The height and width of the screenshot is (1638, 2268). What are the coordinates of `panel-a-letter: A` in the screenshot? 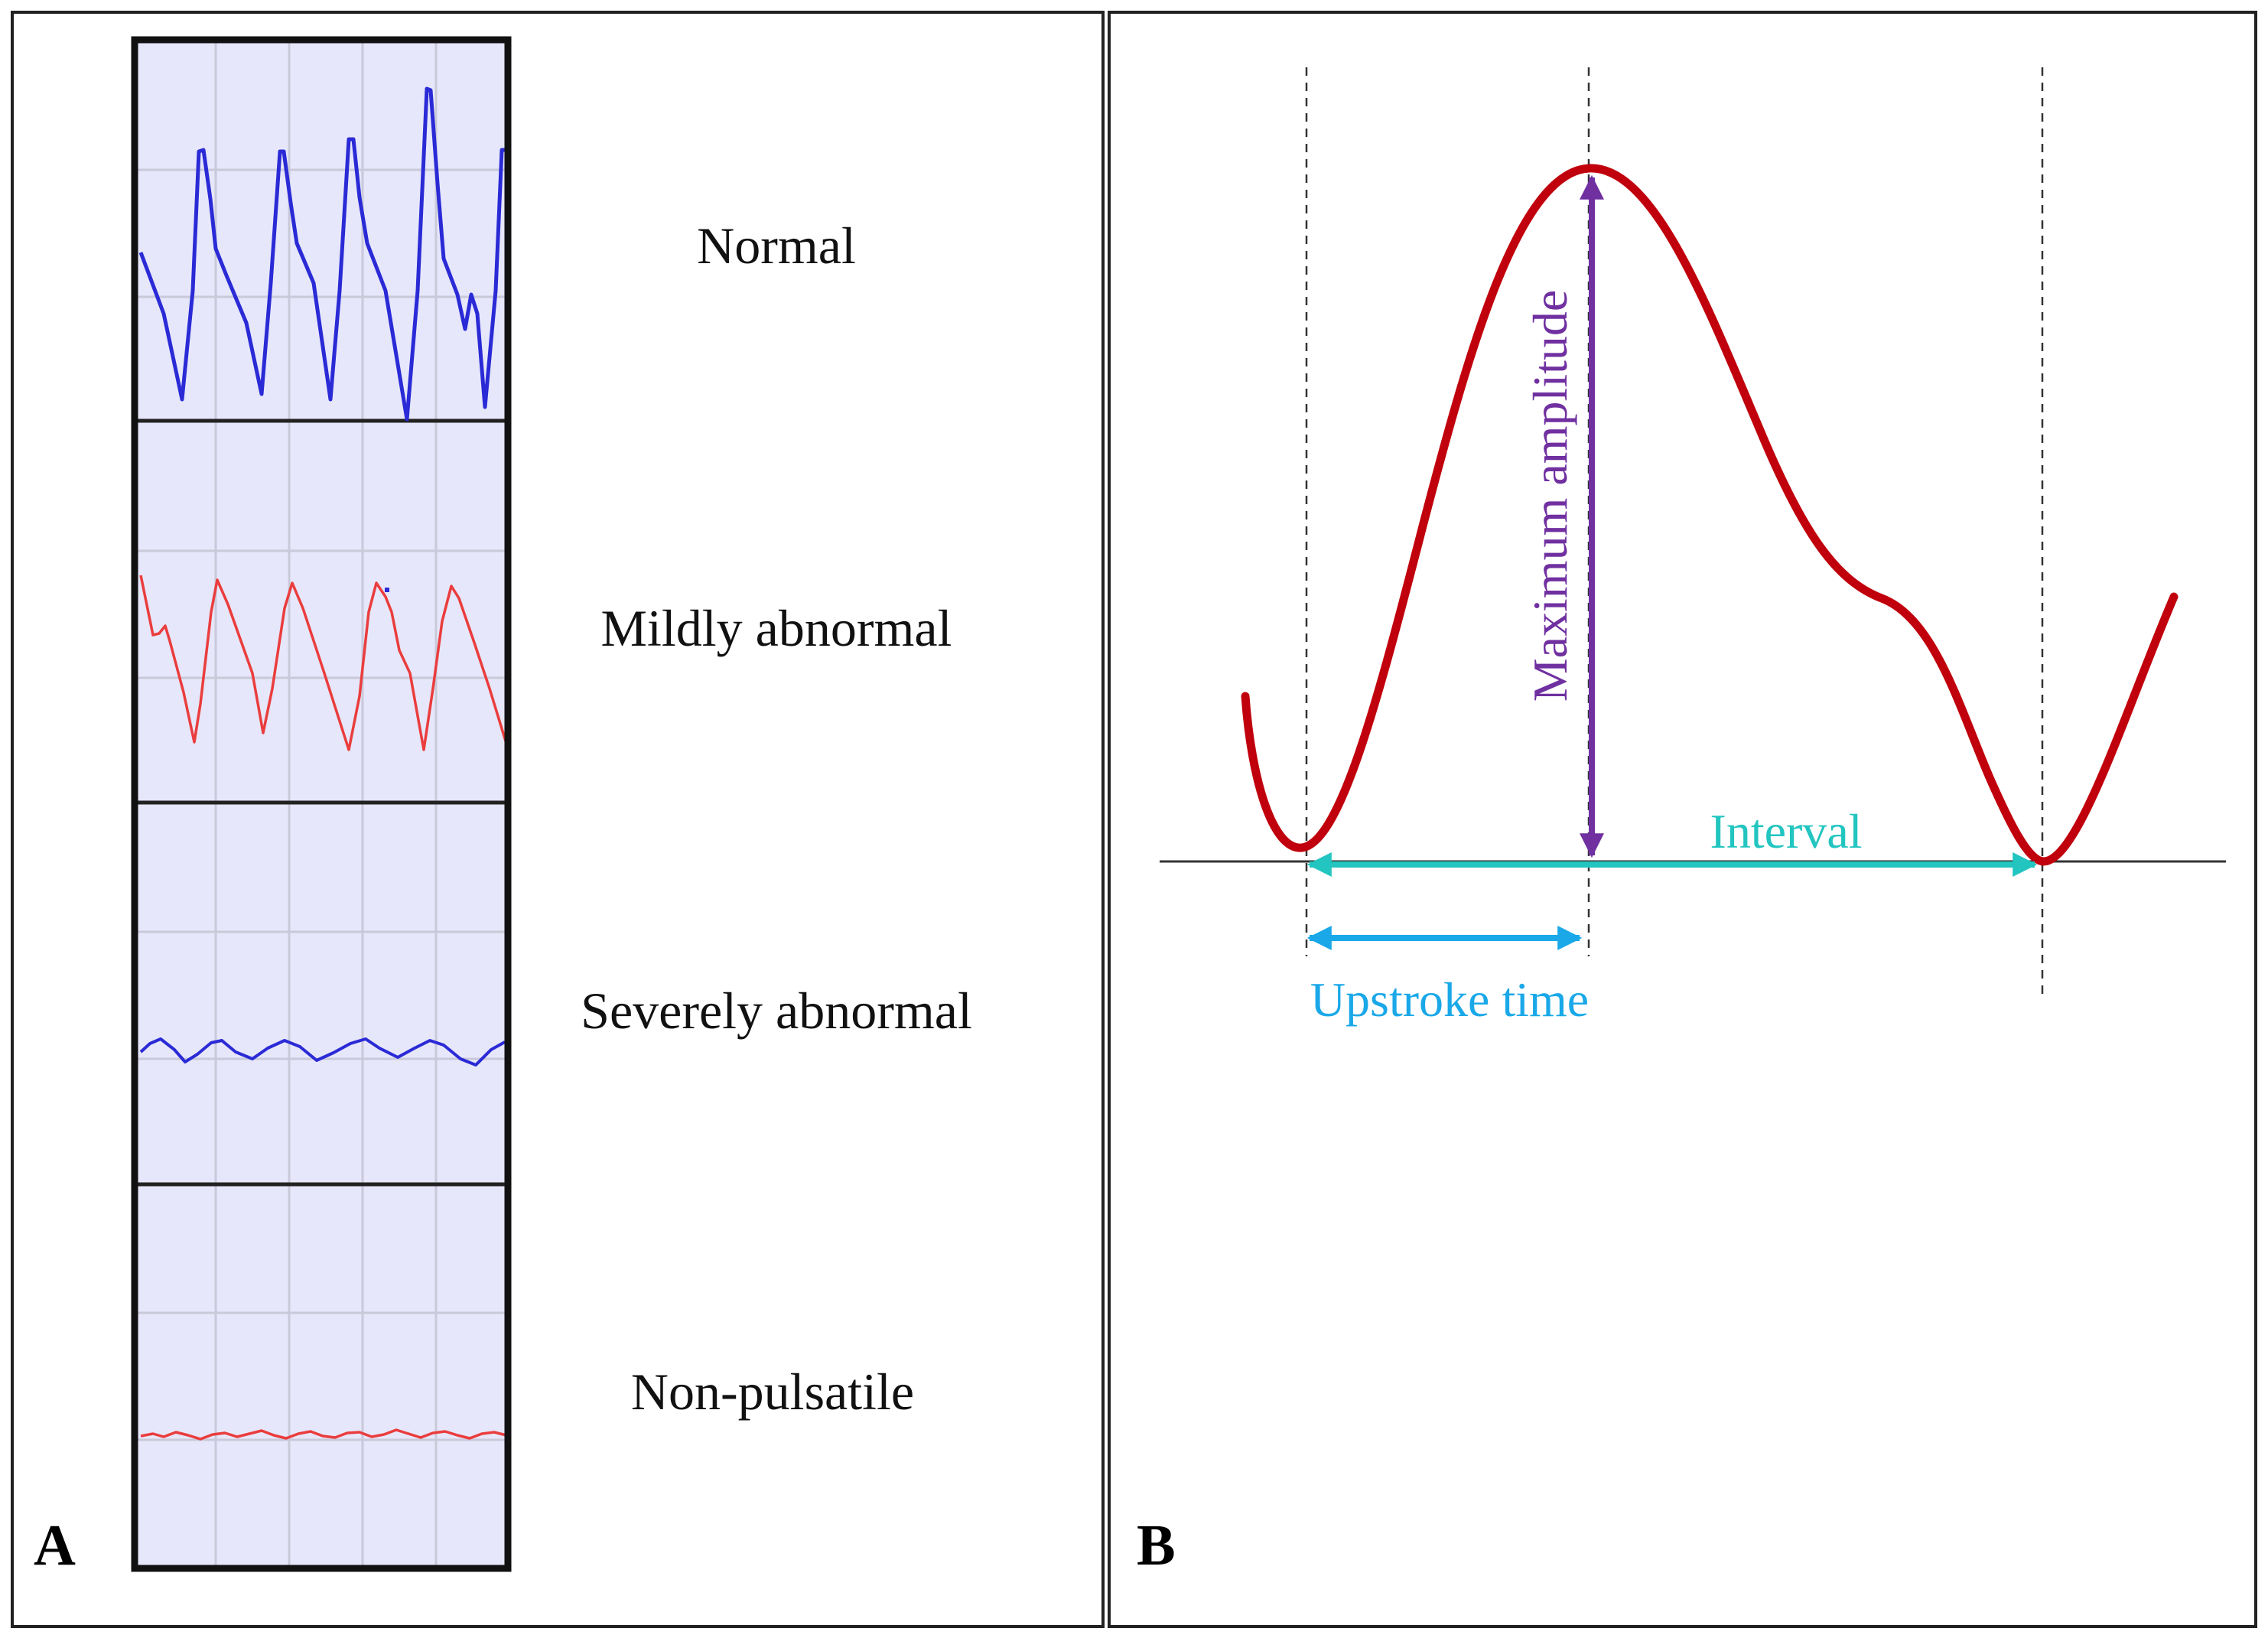 It's located at (55, 1545).